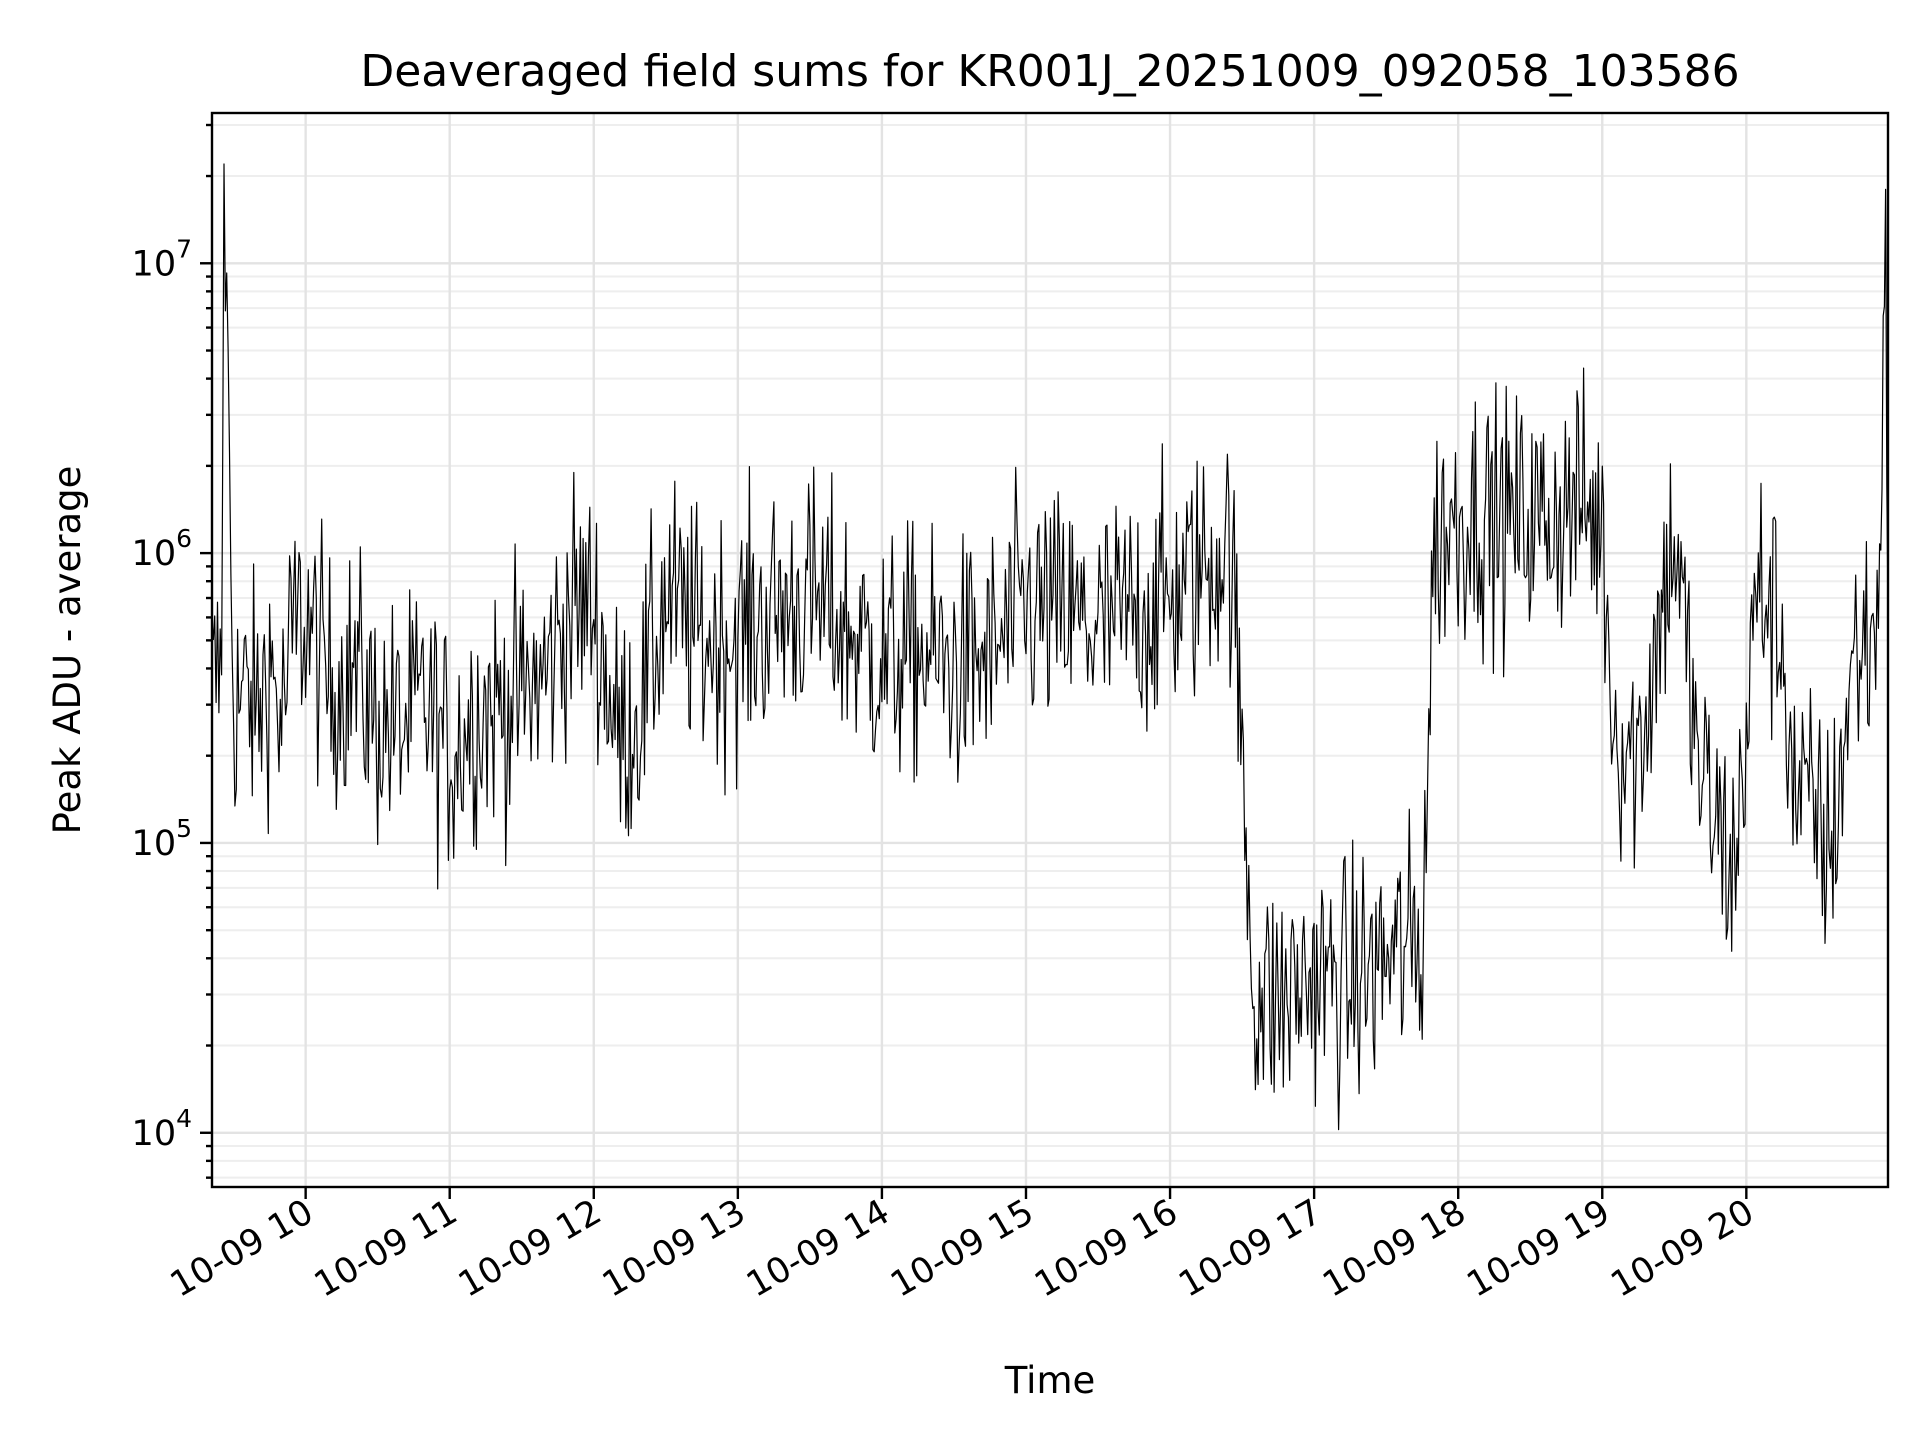 The image size is (1920, 1440). I want to click on x-tick-label: 10-09 16, so click(1106, 1248).